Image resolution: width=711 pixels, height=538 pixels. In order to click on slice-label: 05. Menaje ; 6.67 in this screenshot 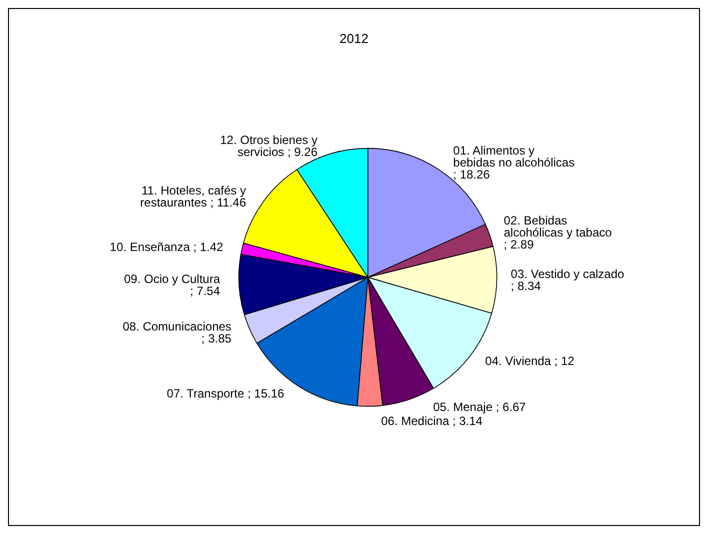, I will do `click(479, 407)`.